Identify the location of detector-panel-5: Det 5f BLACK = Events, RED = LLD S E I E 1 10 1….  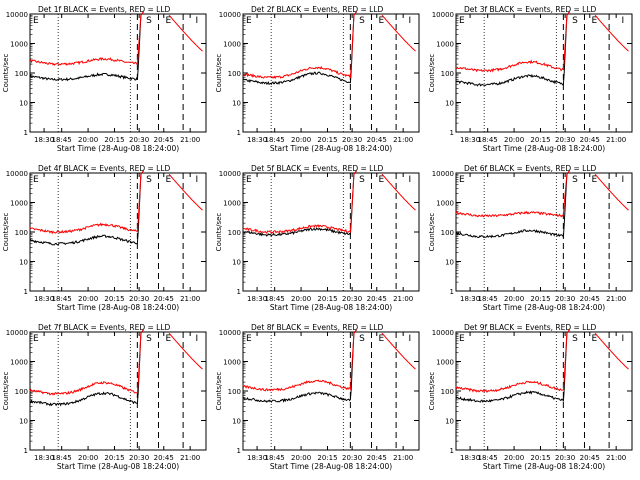
(317, 238).